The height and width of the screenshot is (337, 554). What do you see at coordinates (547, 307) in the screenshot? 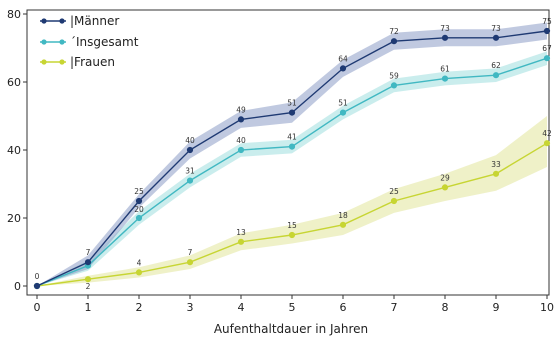
I see `x-tick-label: 10` at bounding box center [547, 307].